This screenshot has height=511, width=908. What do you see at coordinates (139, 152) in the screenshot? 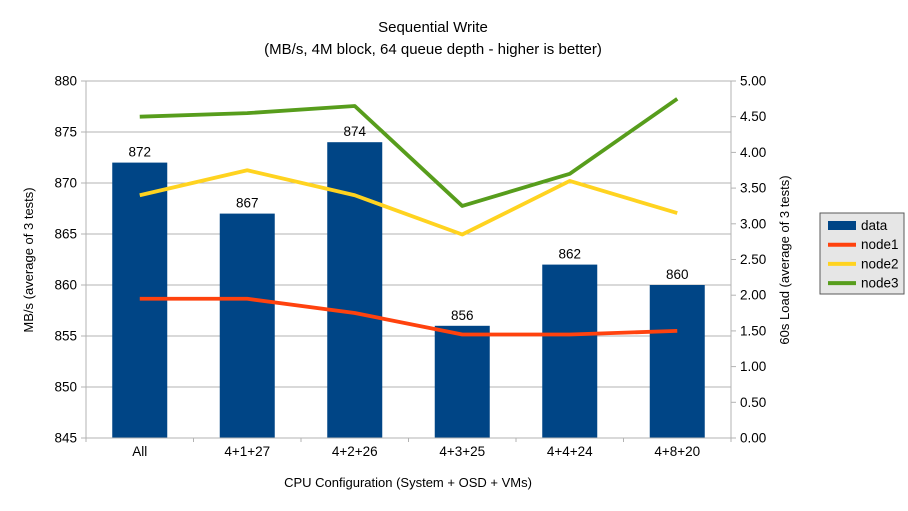
I see `bar-value-label: 872` at bounding box center [139, 152].